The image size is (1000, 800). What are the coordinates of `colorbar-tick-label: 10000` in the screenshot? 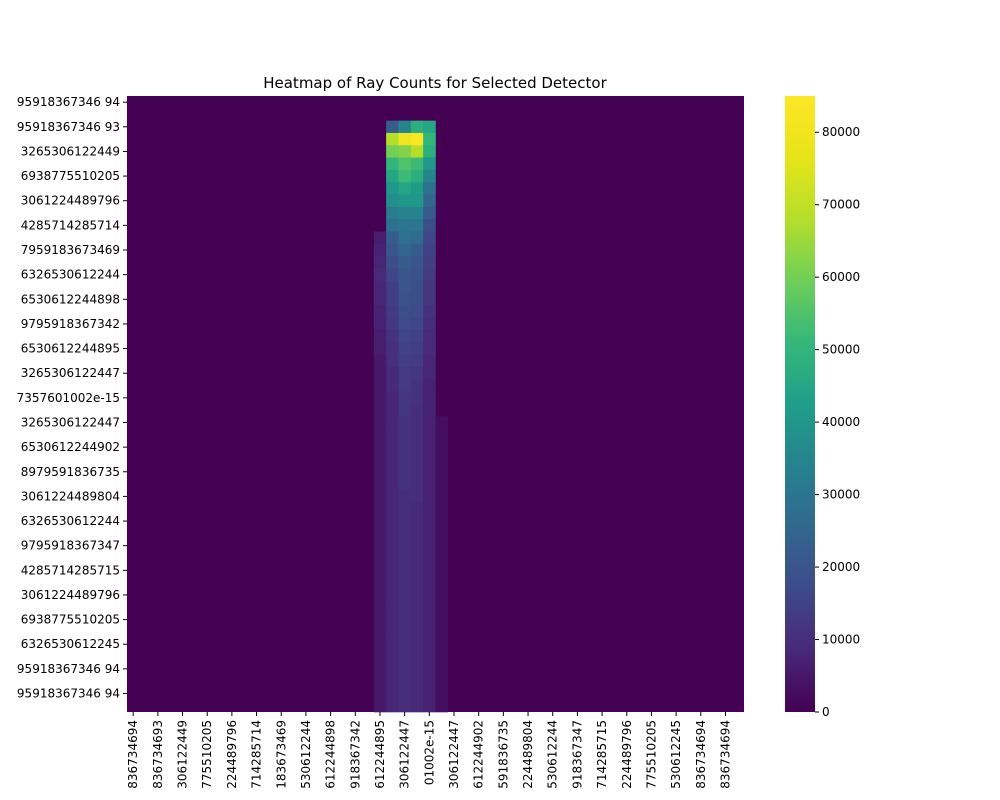 It's located at (841, 640).